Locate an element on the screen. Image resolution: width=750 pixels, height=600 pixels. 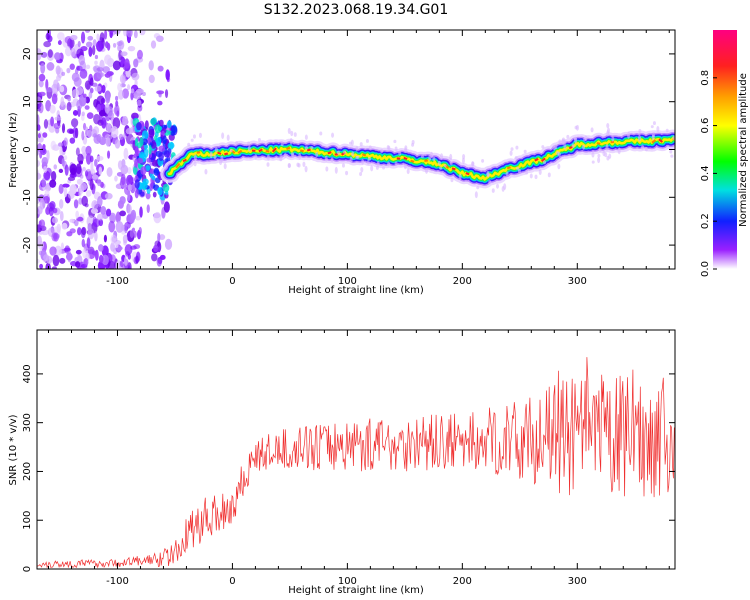
snr-y-tick-label: 100 is located at coordinates (27, 520).